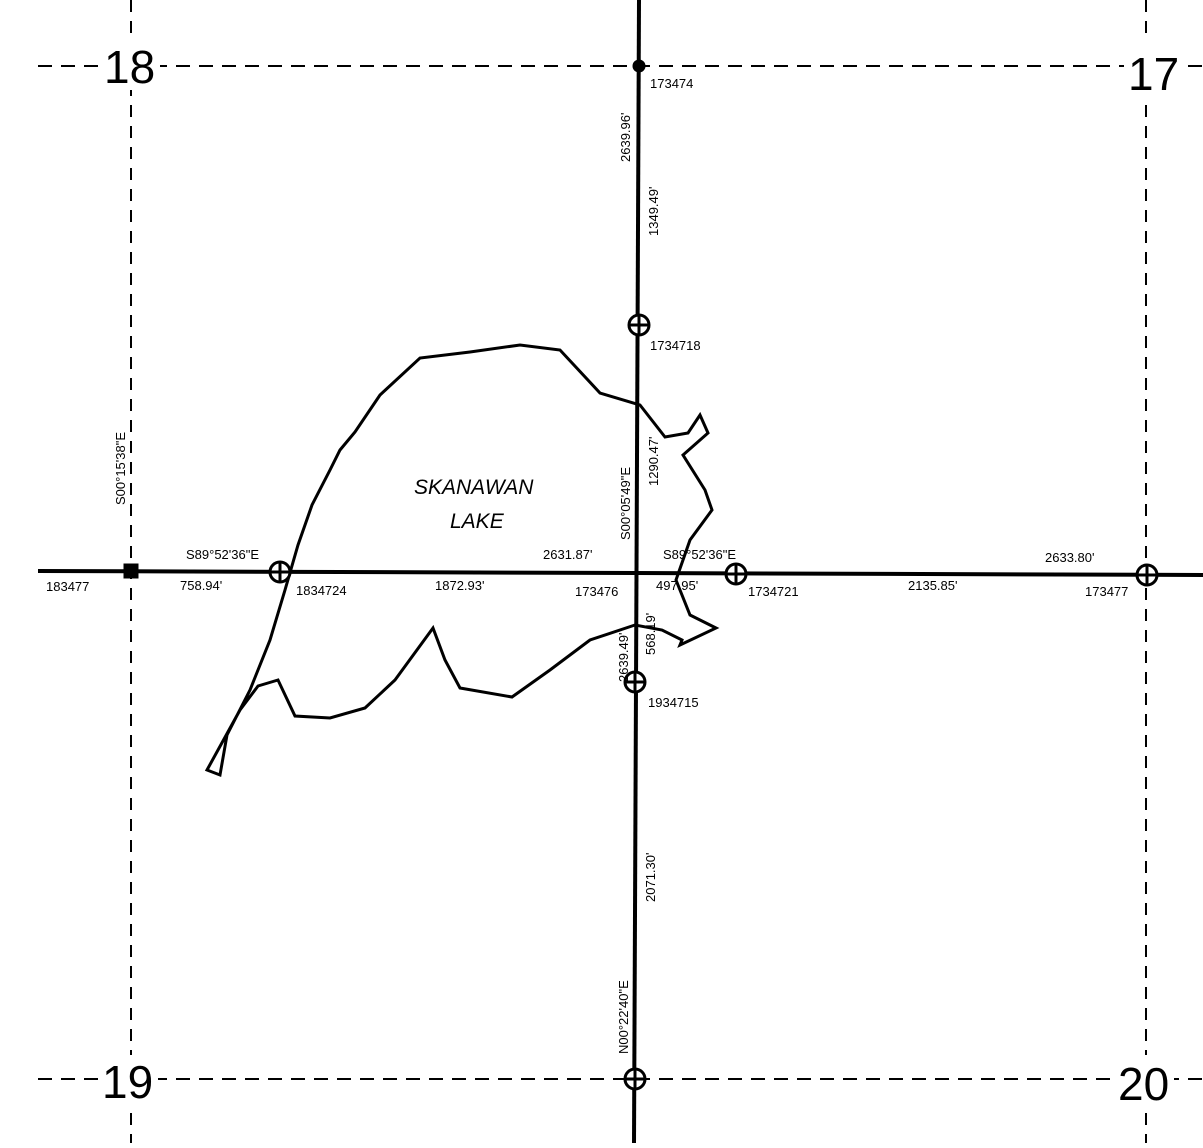  I want to click on lake-name: SKANAWAN LAKE, so click(474, 504).